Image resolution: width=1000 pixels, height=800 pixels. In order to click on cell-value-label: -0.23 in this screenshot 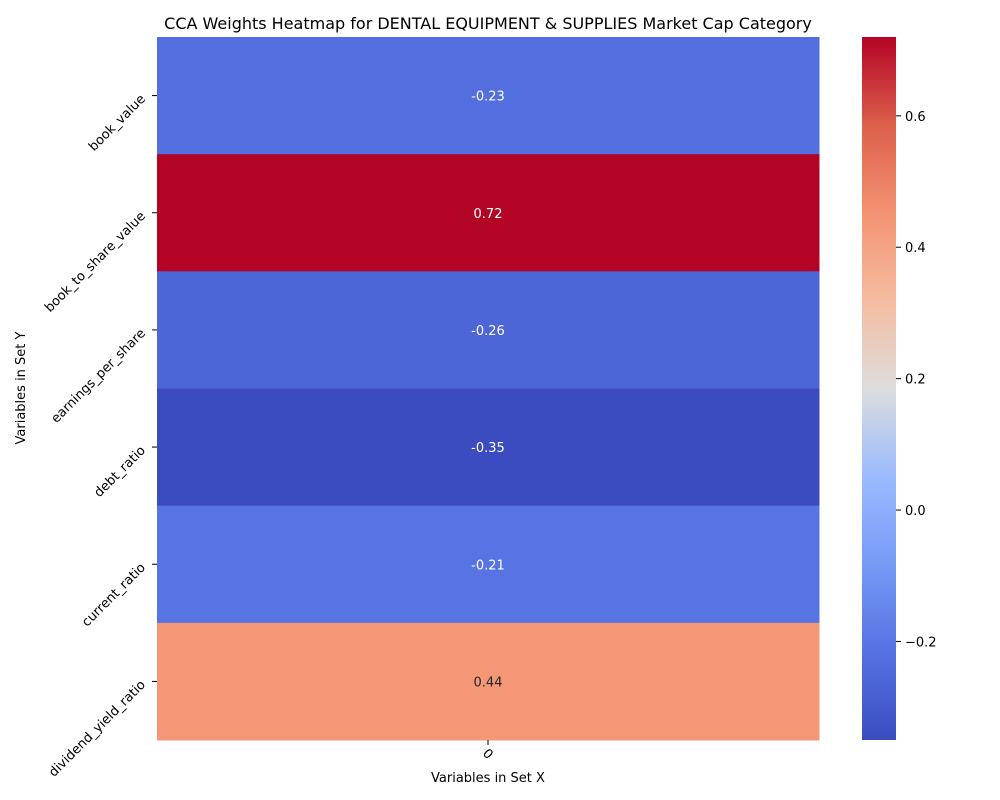, I will do `click(488, 97)`.